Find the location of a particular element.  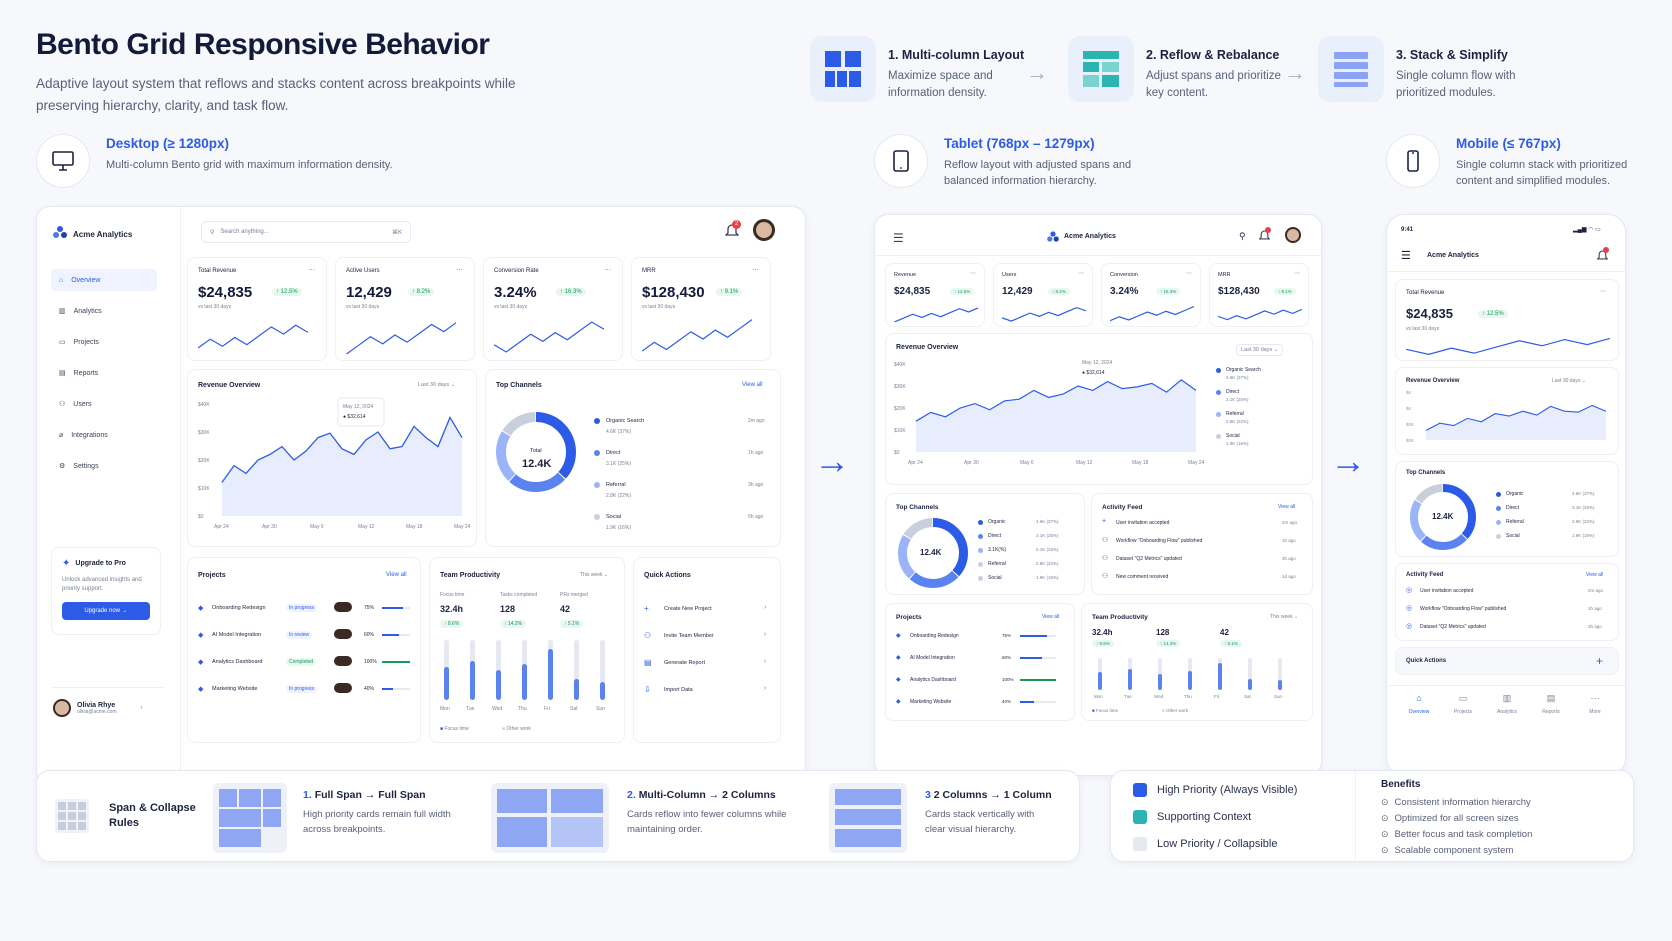

rule-2-illustration is located at coordinates (550, 818).